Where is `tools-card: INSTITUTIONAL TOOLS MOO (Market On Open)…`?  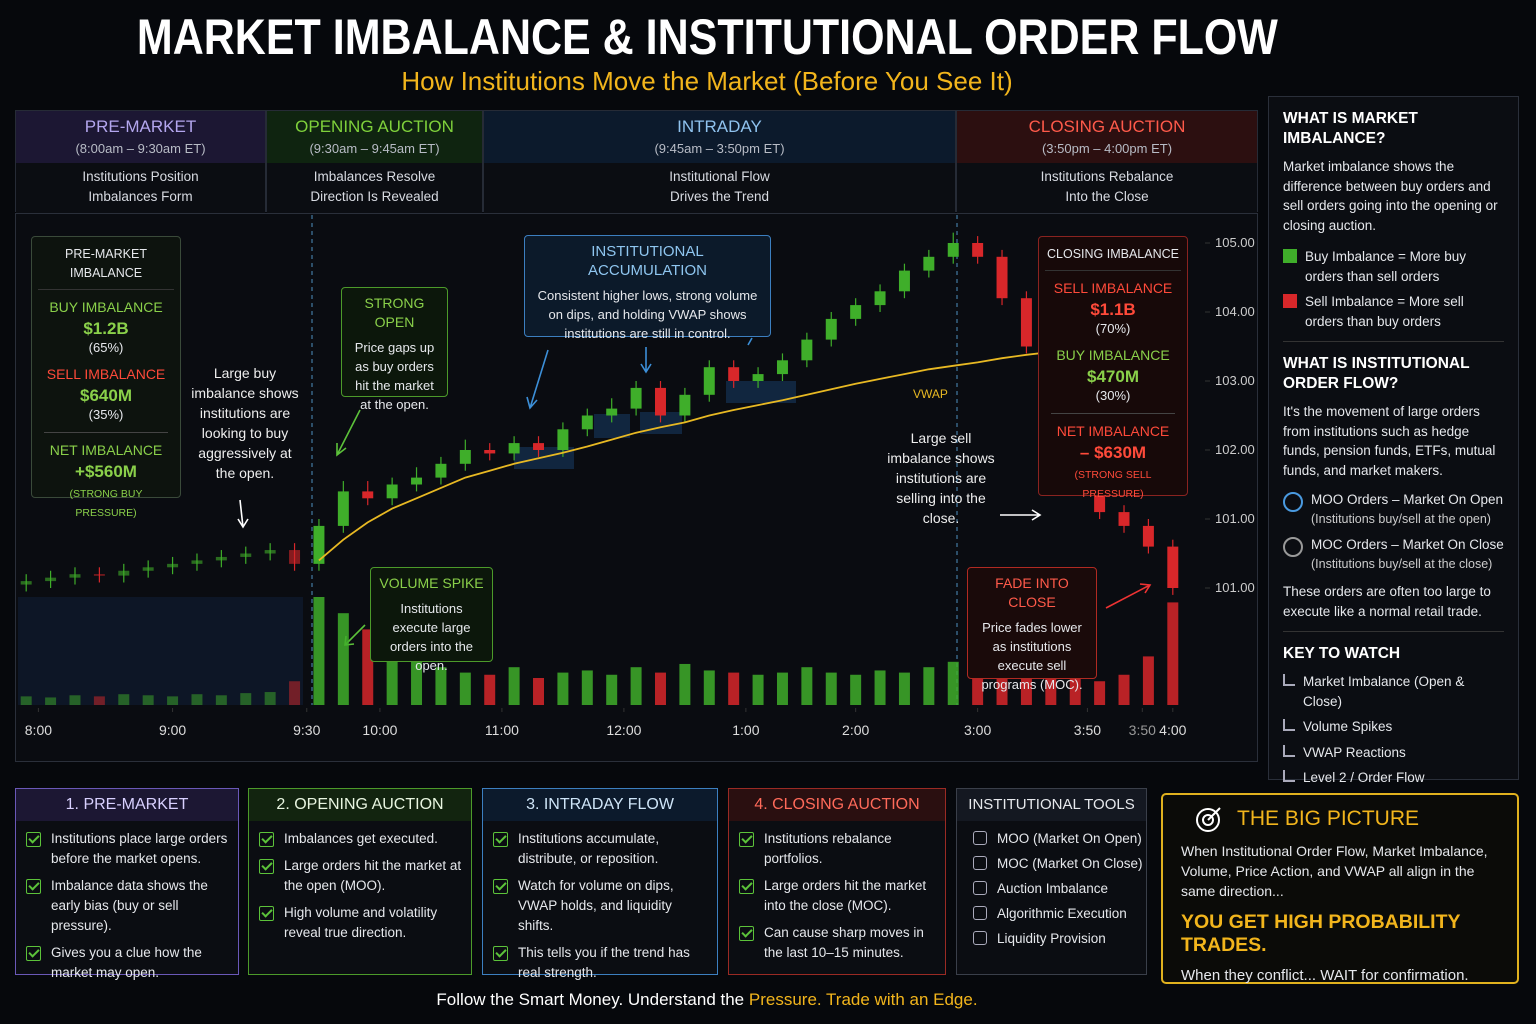 tools-card: INSTITUTIONAL TOOLS MOO (Market On Open)… is located at coordinates (1051, 881).